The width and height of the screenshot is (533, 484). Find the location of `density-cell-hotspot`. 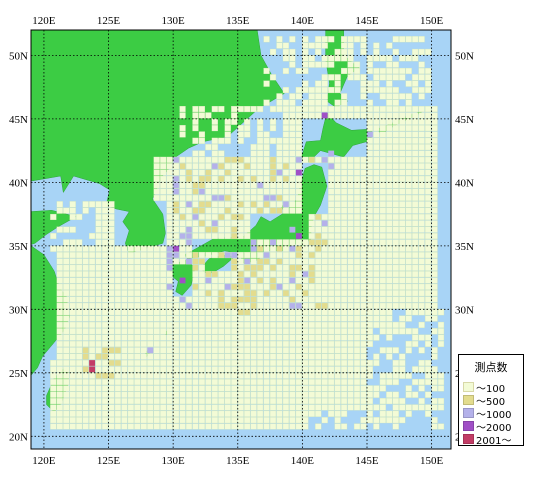

density-cell-hotspot is located at coordinates (92, 369).